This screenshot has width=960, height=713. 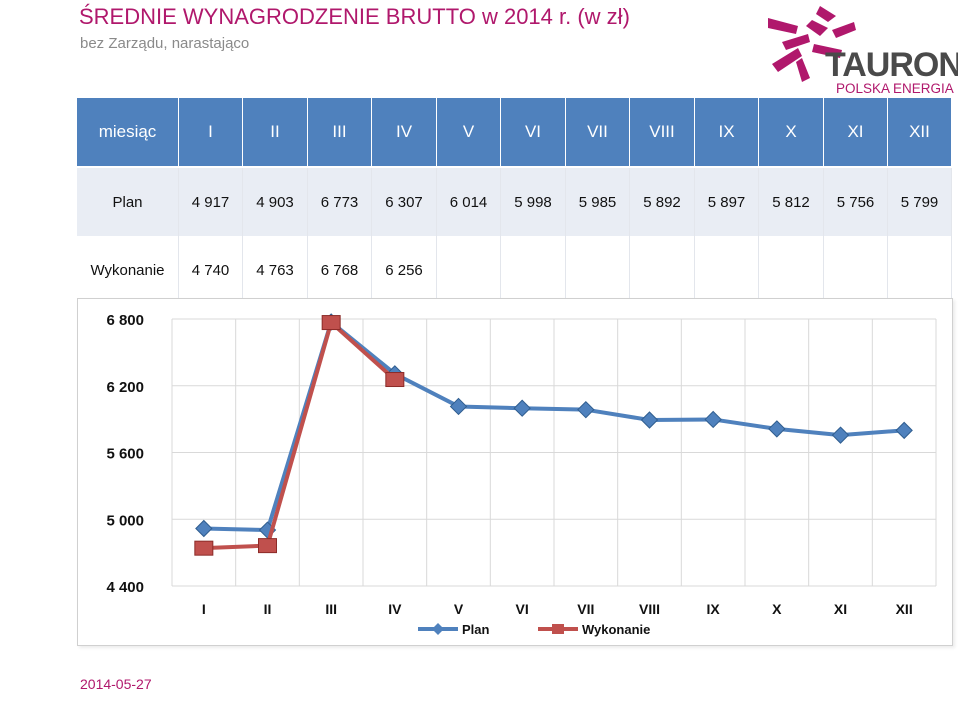 What do you see at coordinates (662, 202) in the screenshot?
I see `table-cell: 5 892` at bounding box center [662, 202].